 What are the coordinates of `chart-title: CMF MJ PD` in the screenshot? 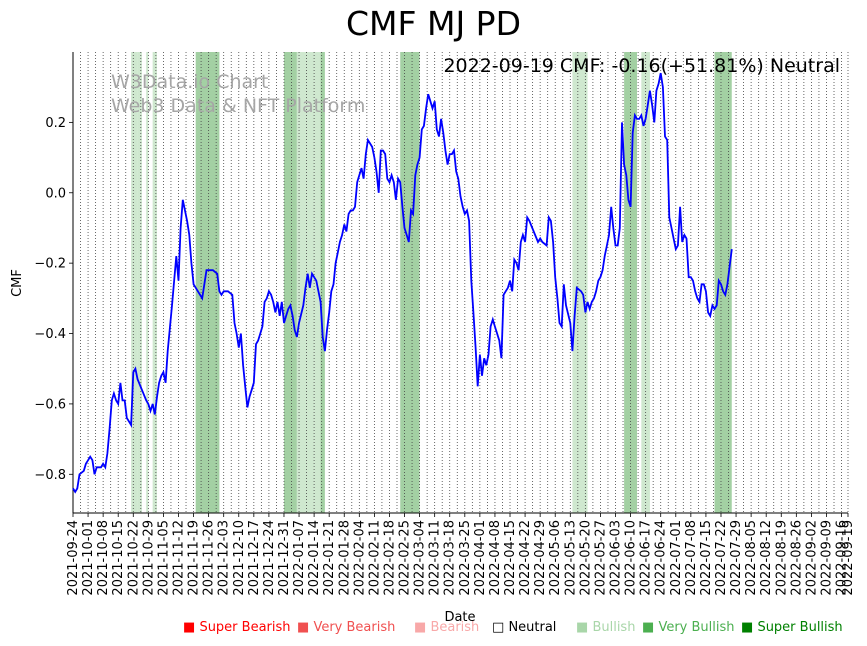 It's located at (433, 23).